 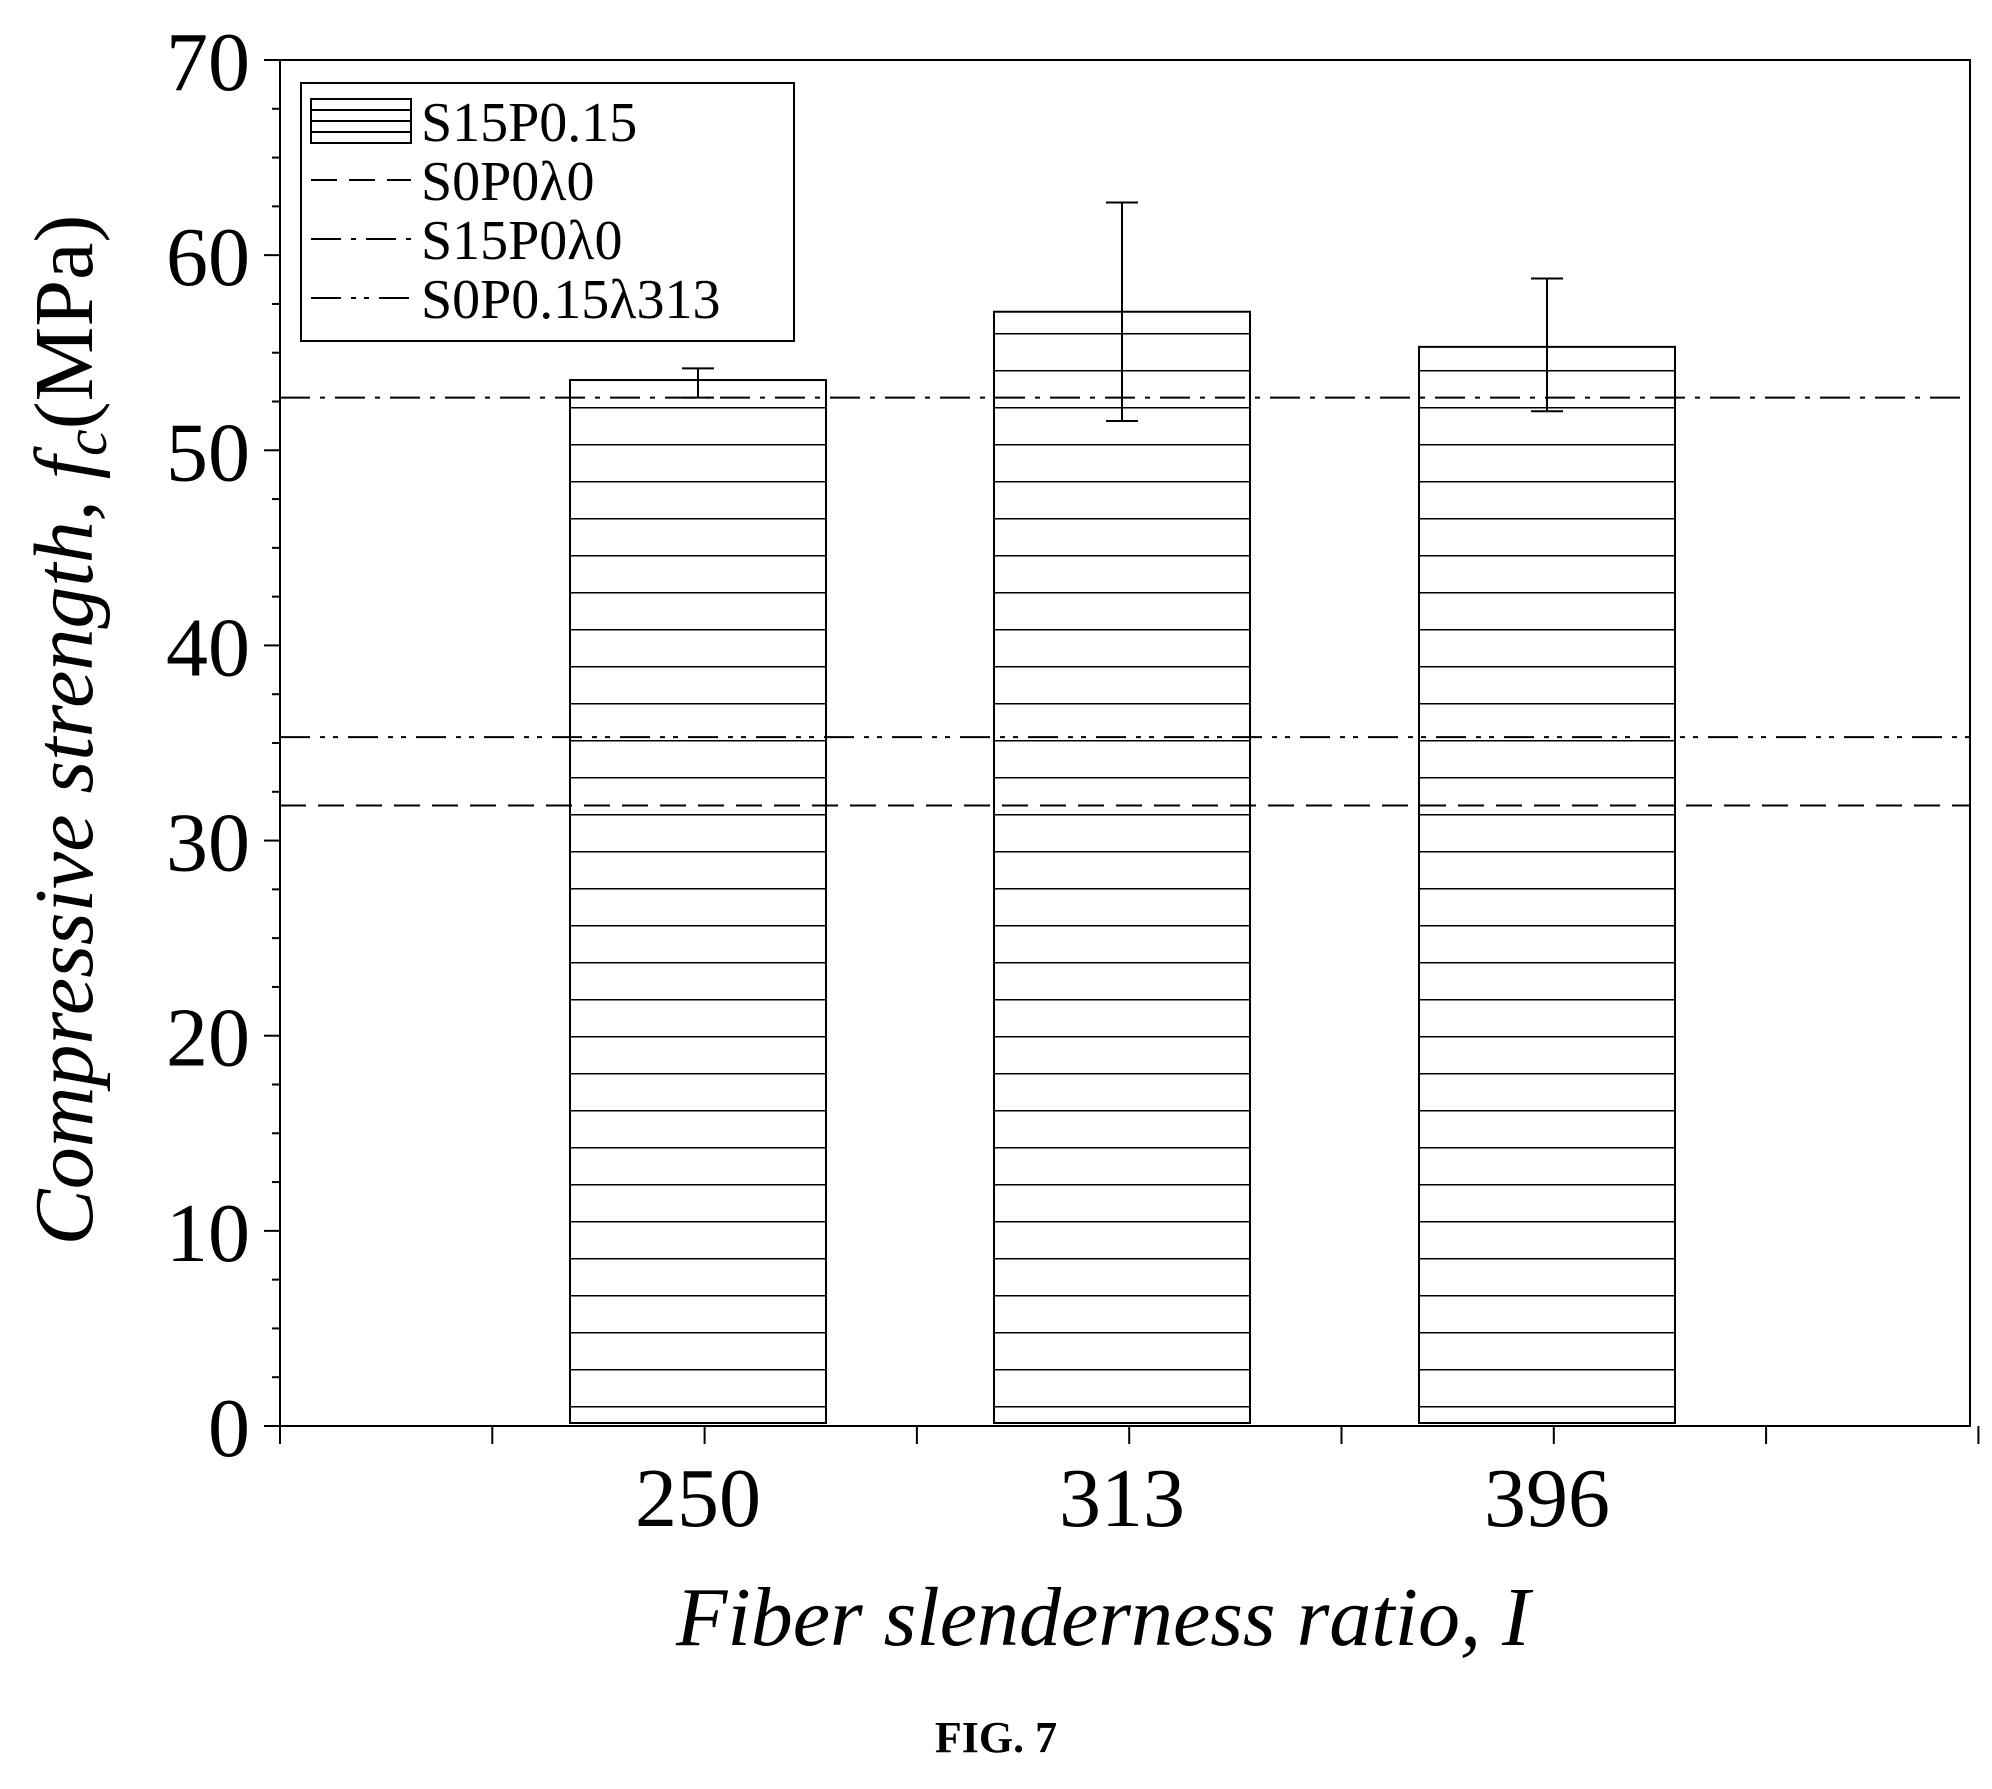 I want to click on y-axis-label: Compressive strength, fc(MPa), so click(x=68, y=730).